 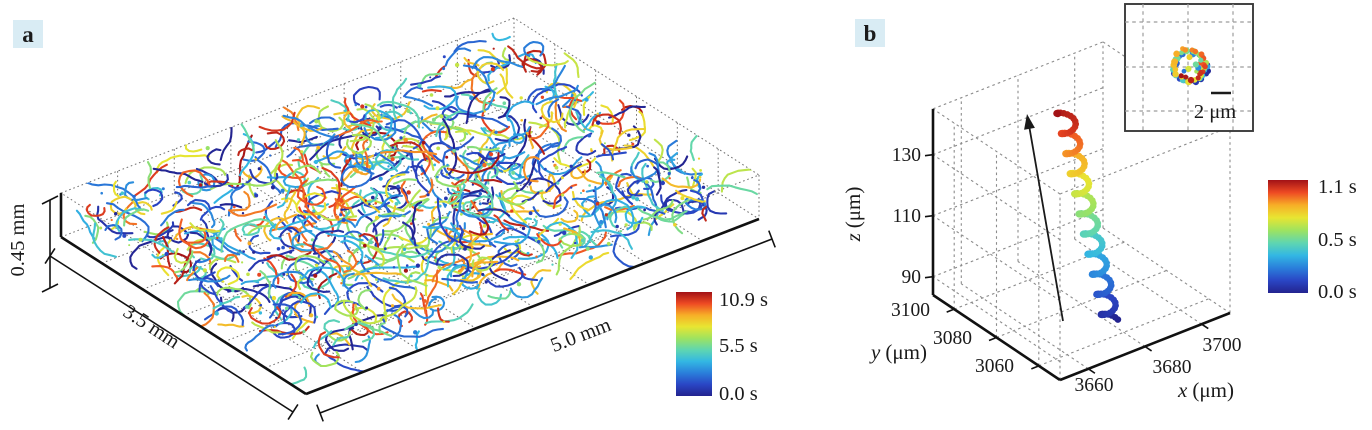 I want to click on inset-scale-label: 2 μm, so click(x=1215, y=112).